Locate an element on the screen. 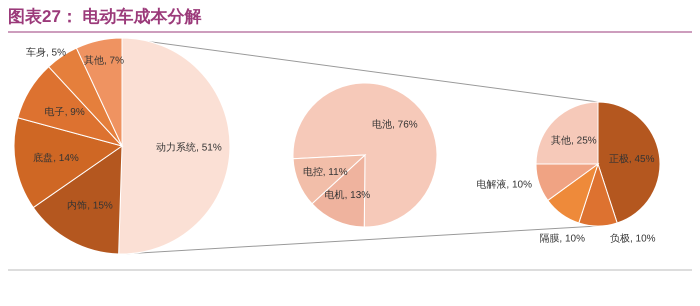 This screenshot has width=700, height=306. slice-label: 负极, 10% is located at coordinates (633, 239).